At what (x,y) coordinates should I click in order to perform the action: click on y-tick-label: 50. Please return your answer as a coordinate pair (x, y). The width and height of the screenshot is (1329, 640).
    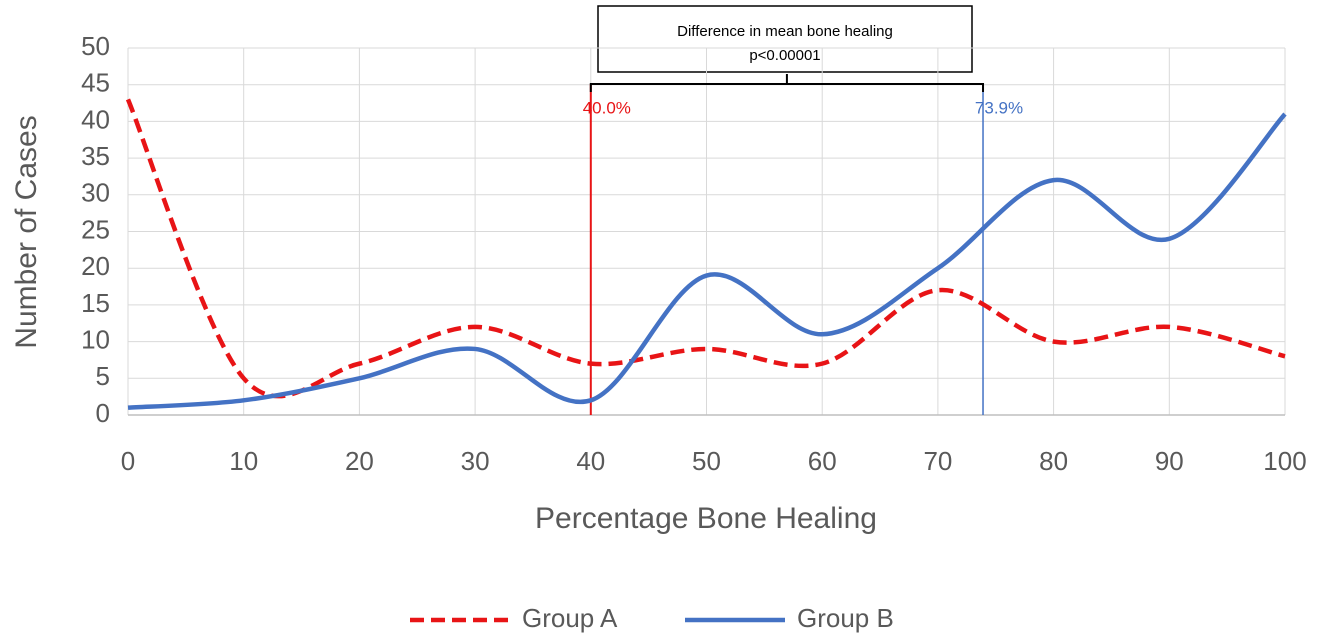
    Looking at the image, I should click on (95, 46).